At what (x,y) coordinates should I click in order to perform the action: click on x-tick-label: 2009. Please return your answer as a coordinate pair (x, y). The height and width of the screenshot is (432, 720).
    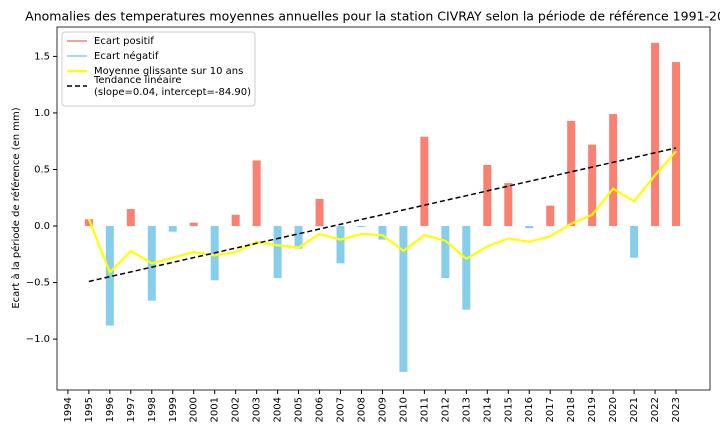
    Looking at the image, I should click on (382, 409).